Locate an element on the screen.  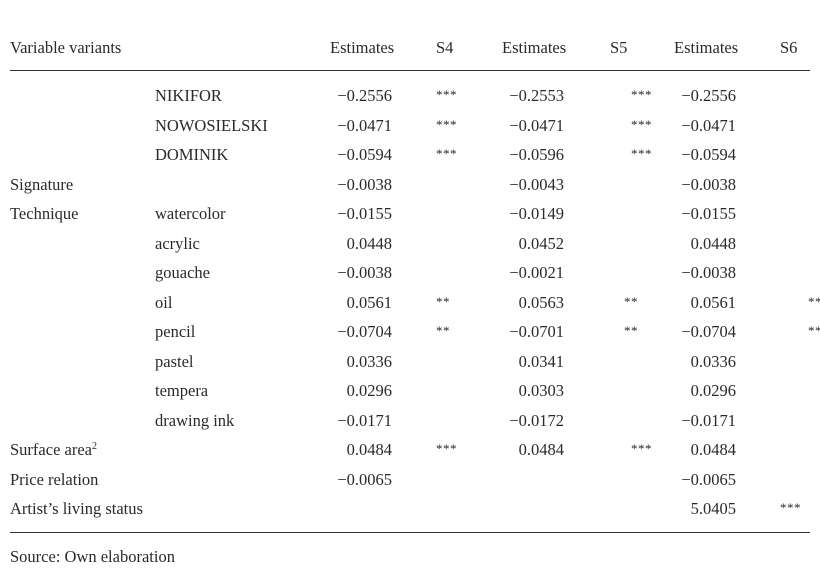
estimate-s5: 0.0484 is located at coordinates (541, 449).